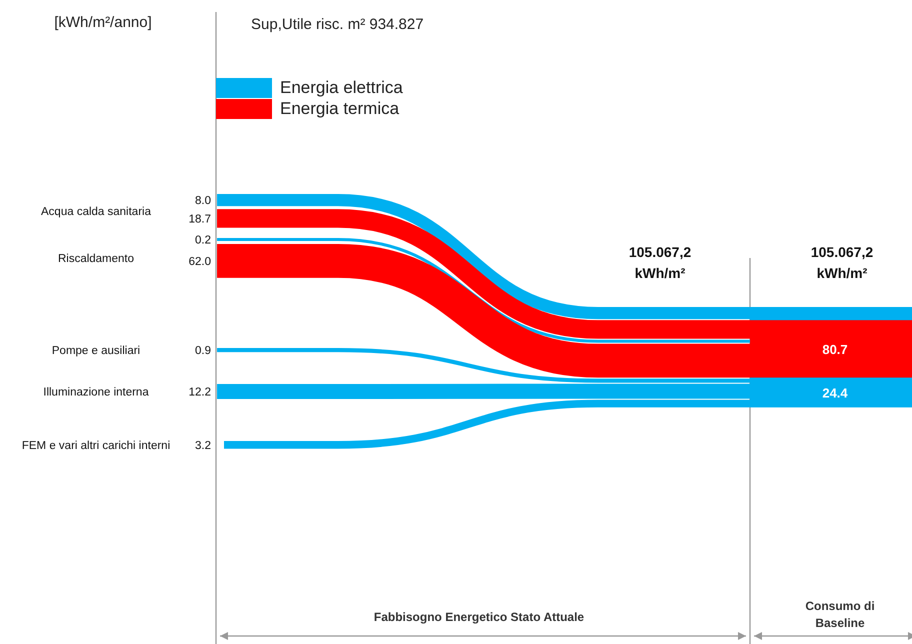 The height and width of the screenshot is (644, 912). Describe the element at coordinates (199, 262) in the screenshot. I see `data-label: 62.0` at that location.